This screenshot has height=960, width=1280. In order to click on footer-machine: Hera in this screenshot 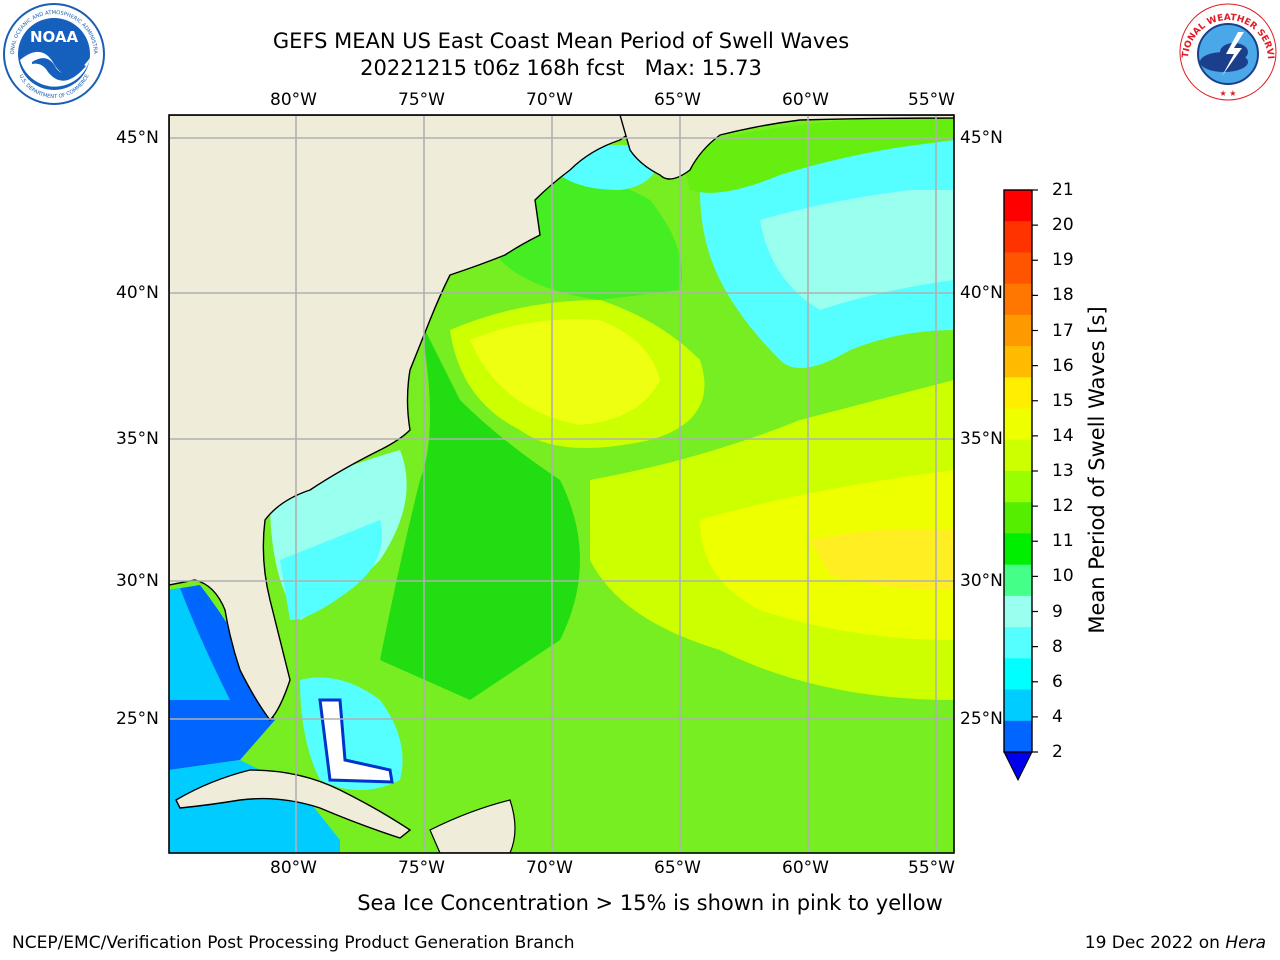, I will do `click(1245, 943)`.